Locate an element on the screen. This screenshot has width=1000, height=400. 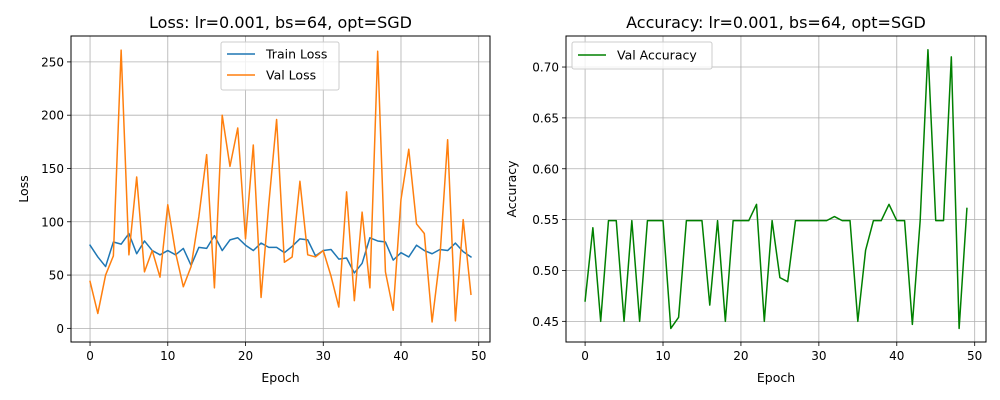
loss-y-tick-label: 50 is located at coordinates (56, 276).